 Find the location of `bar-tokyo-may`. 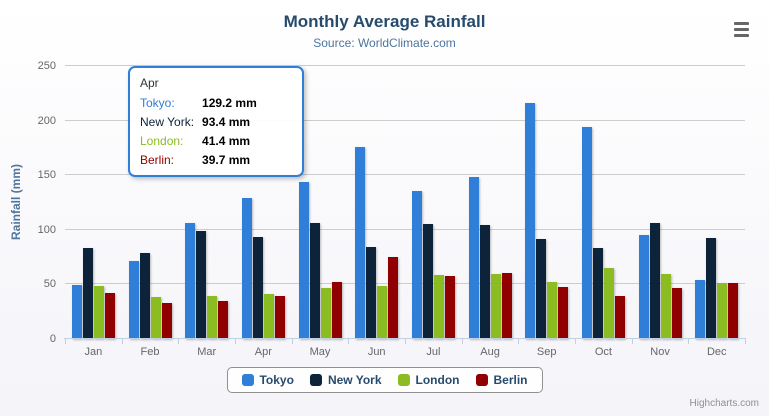

bar-tokyo-may is located at coordinates (303, 260).